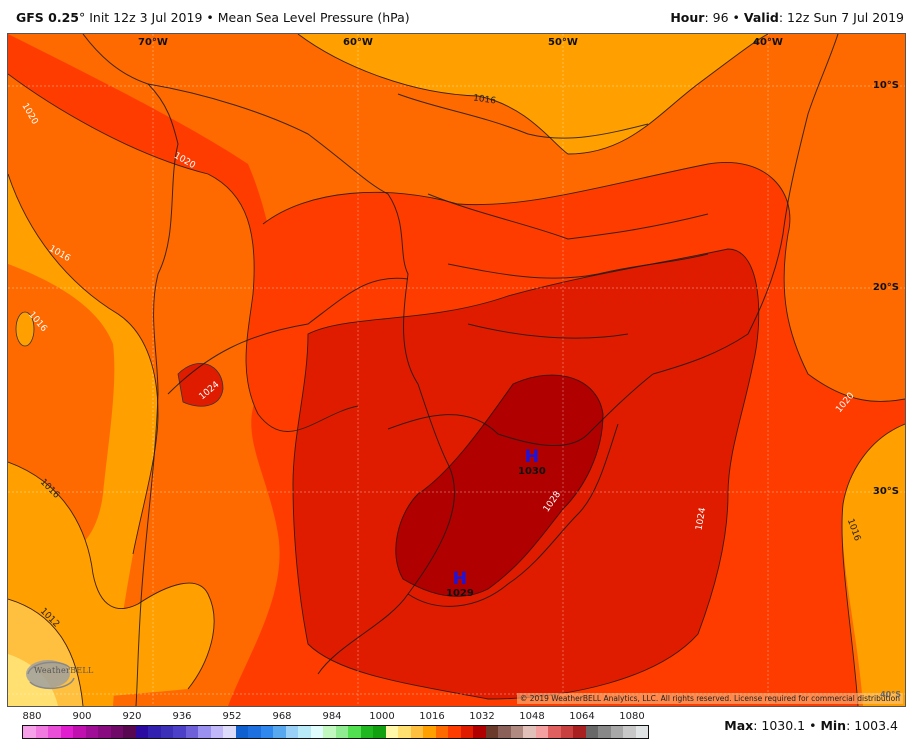 Image resolution: width=914 pixels, height=750 pixels. I want to click on colorbar-tick: 968, so click(282, 716).